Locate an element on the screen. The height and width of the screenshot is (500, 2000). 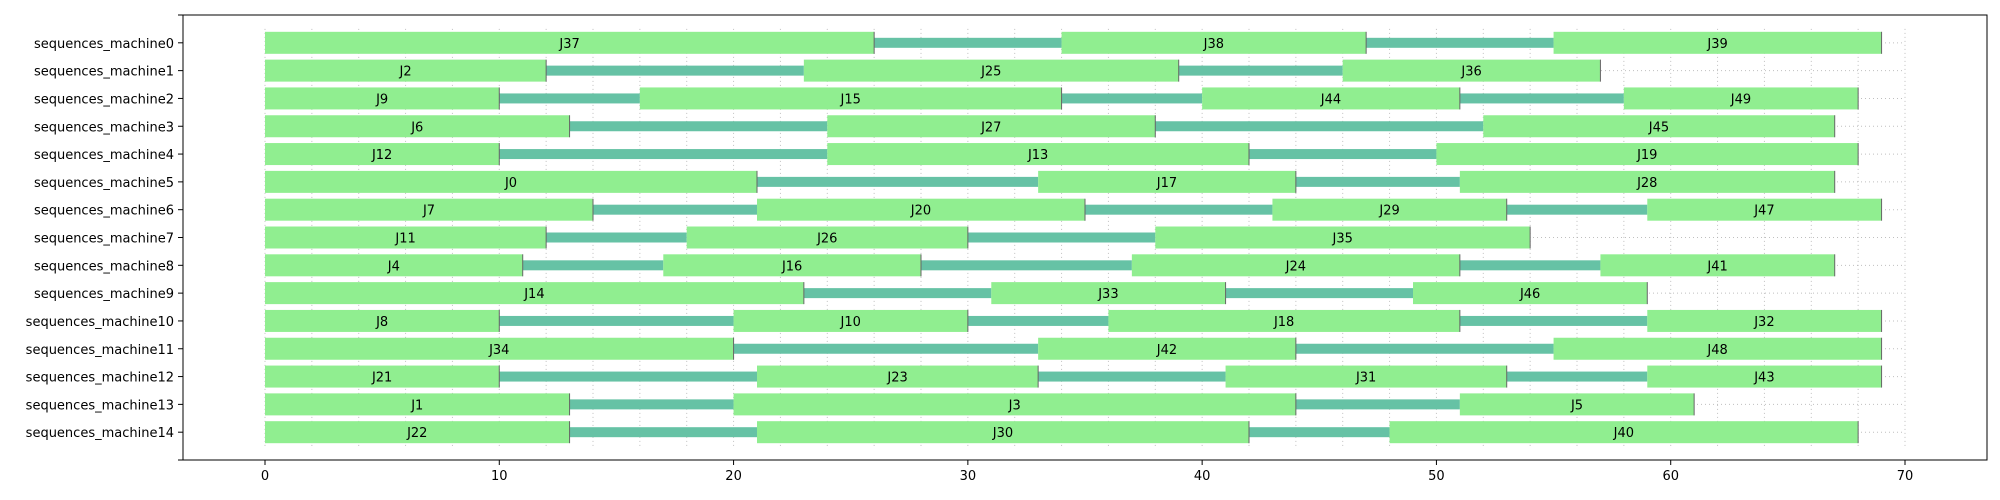
job-label: J37 is located at coordinates (568, 44).